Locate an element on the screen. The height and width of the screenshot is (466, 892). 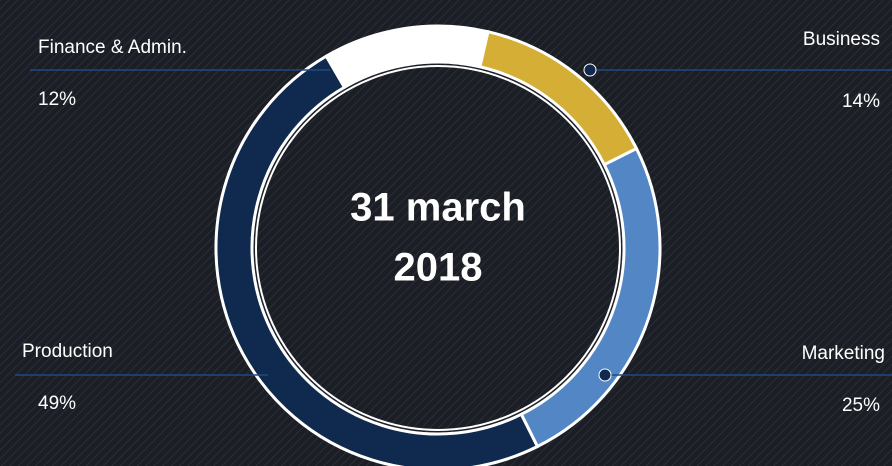
value-label: 12% is located at coordinates (57, 99).